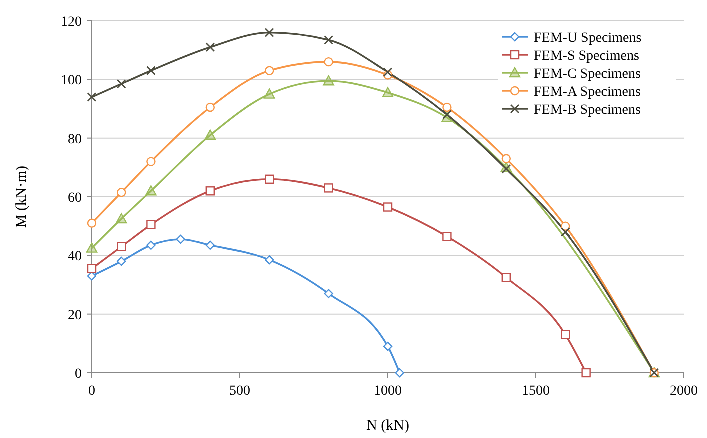  What do you see at coordinates (71, 81) in the screenshot?
I see `y-tick-label: 100` at bounding box center [71, 81].